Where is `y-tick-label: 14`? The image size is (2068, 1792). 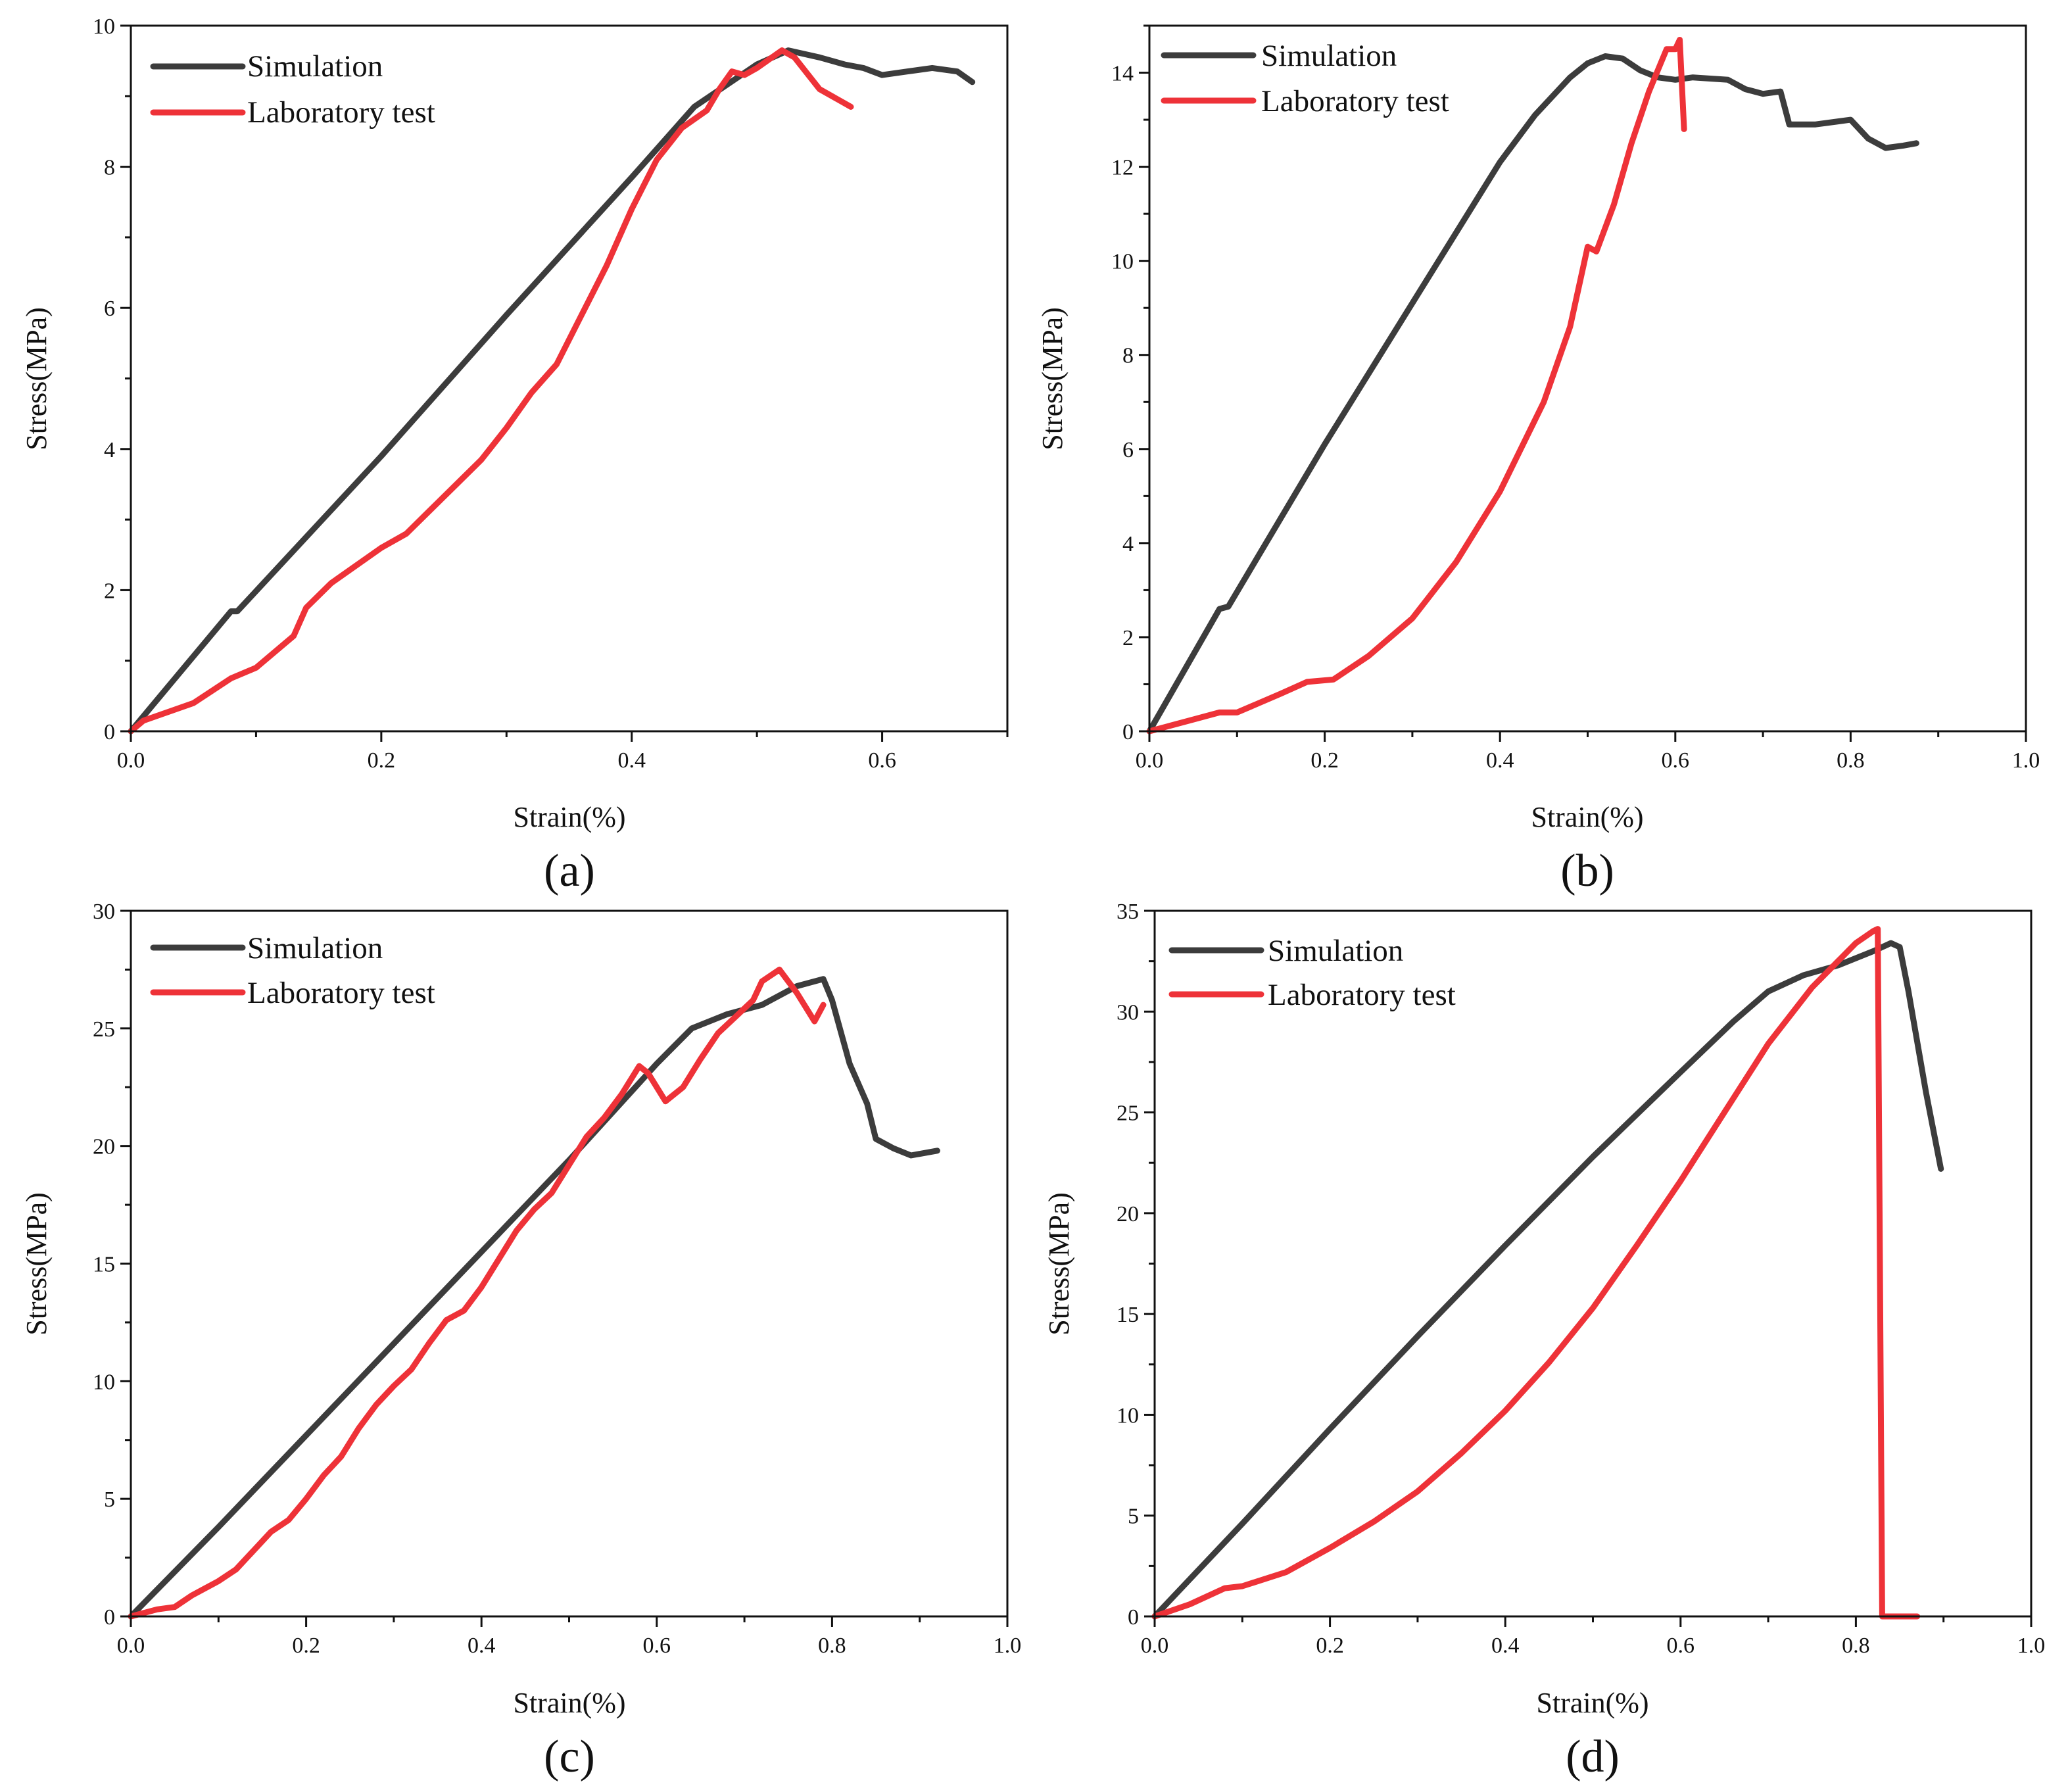
y-tick-label: 14 is located at coordinates (1123, 74).